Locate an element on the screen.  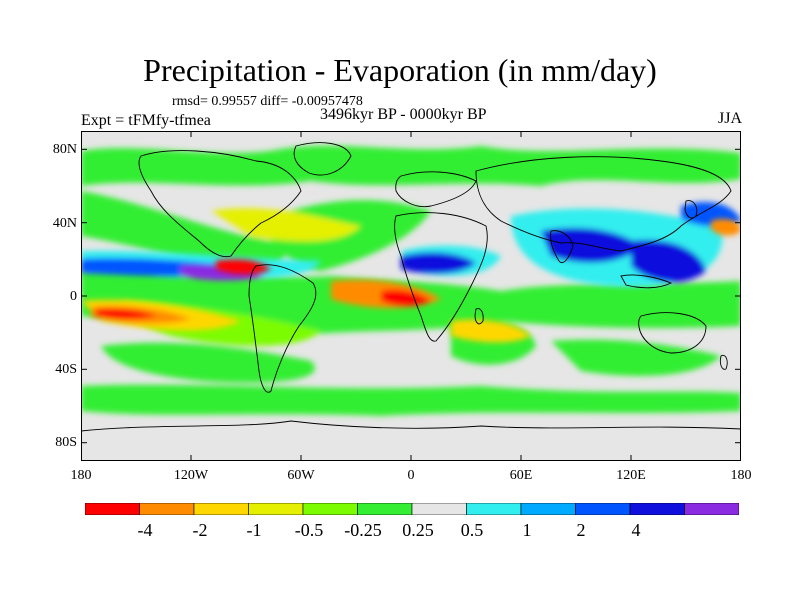
colorbar is located at coordinates (412, 509).